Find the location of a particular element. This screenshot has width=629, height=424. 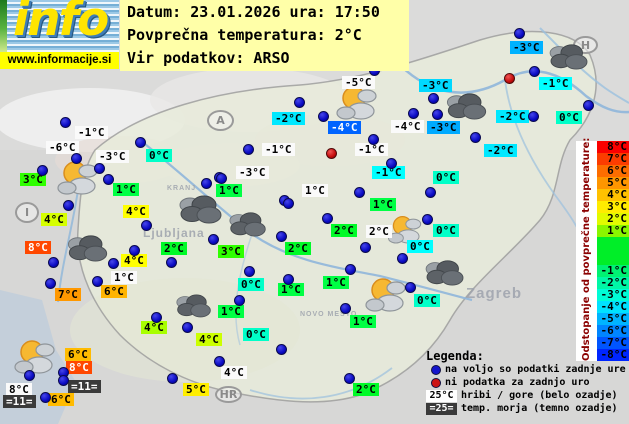

date-line: Datum: 23.01.2026 ura: 17:50 is located at coordinates (253, 12).